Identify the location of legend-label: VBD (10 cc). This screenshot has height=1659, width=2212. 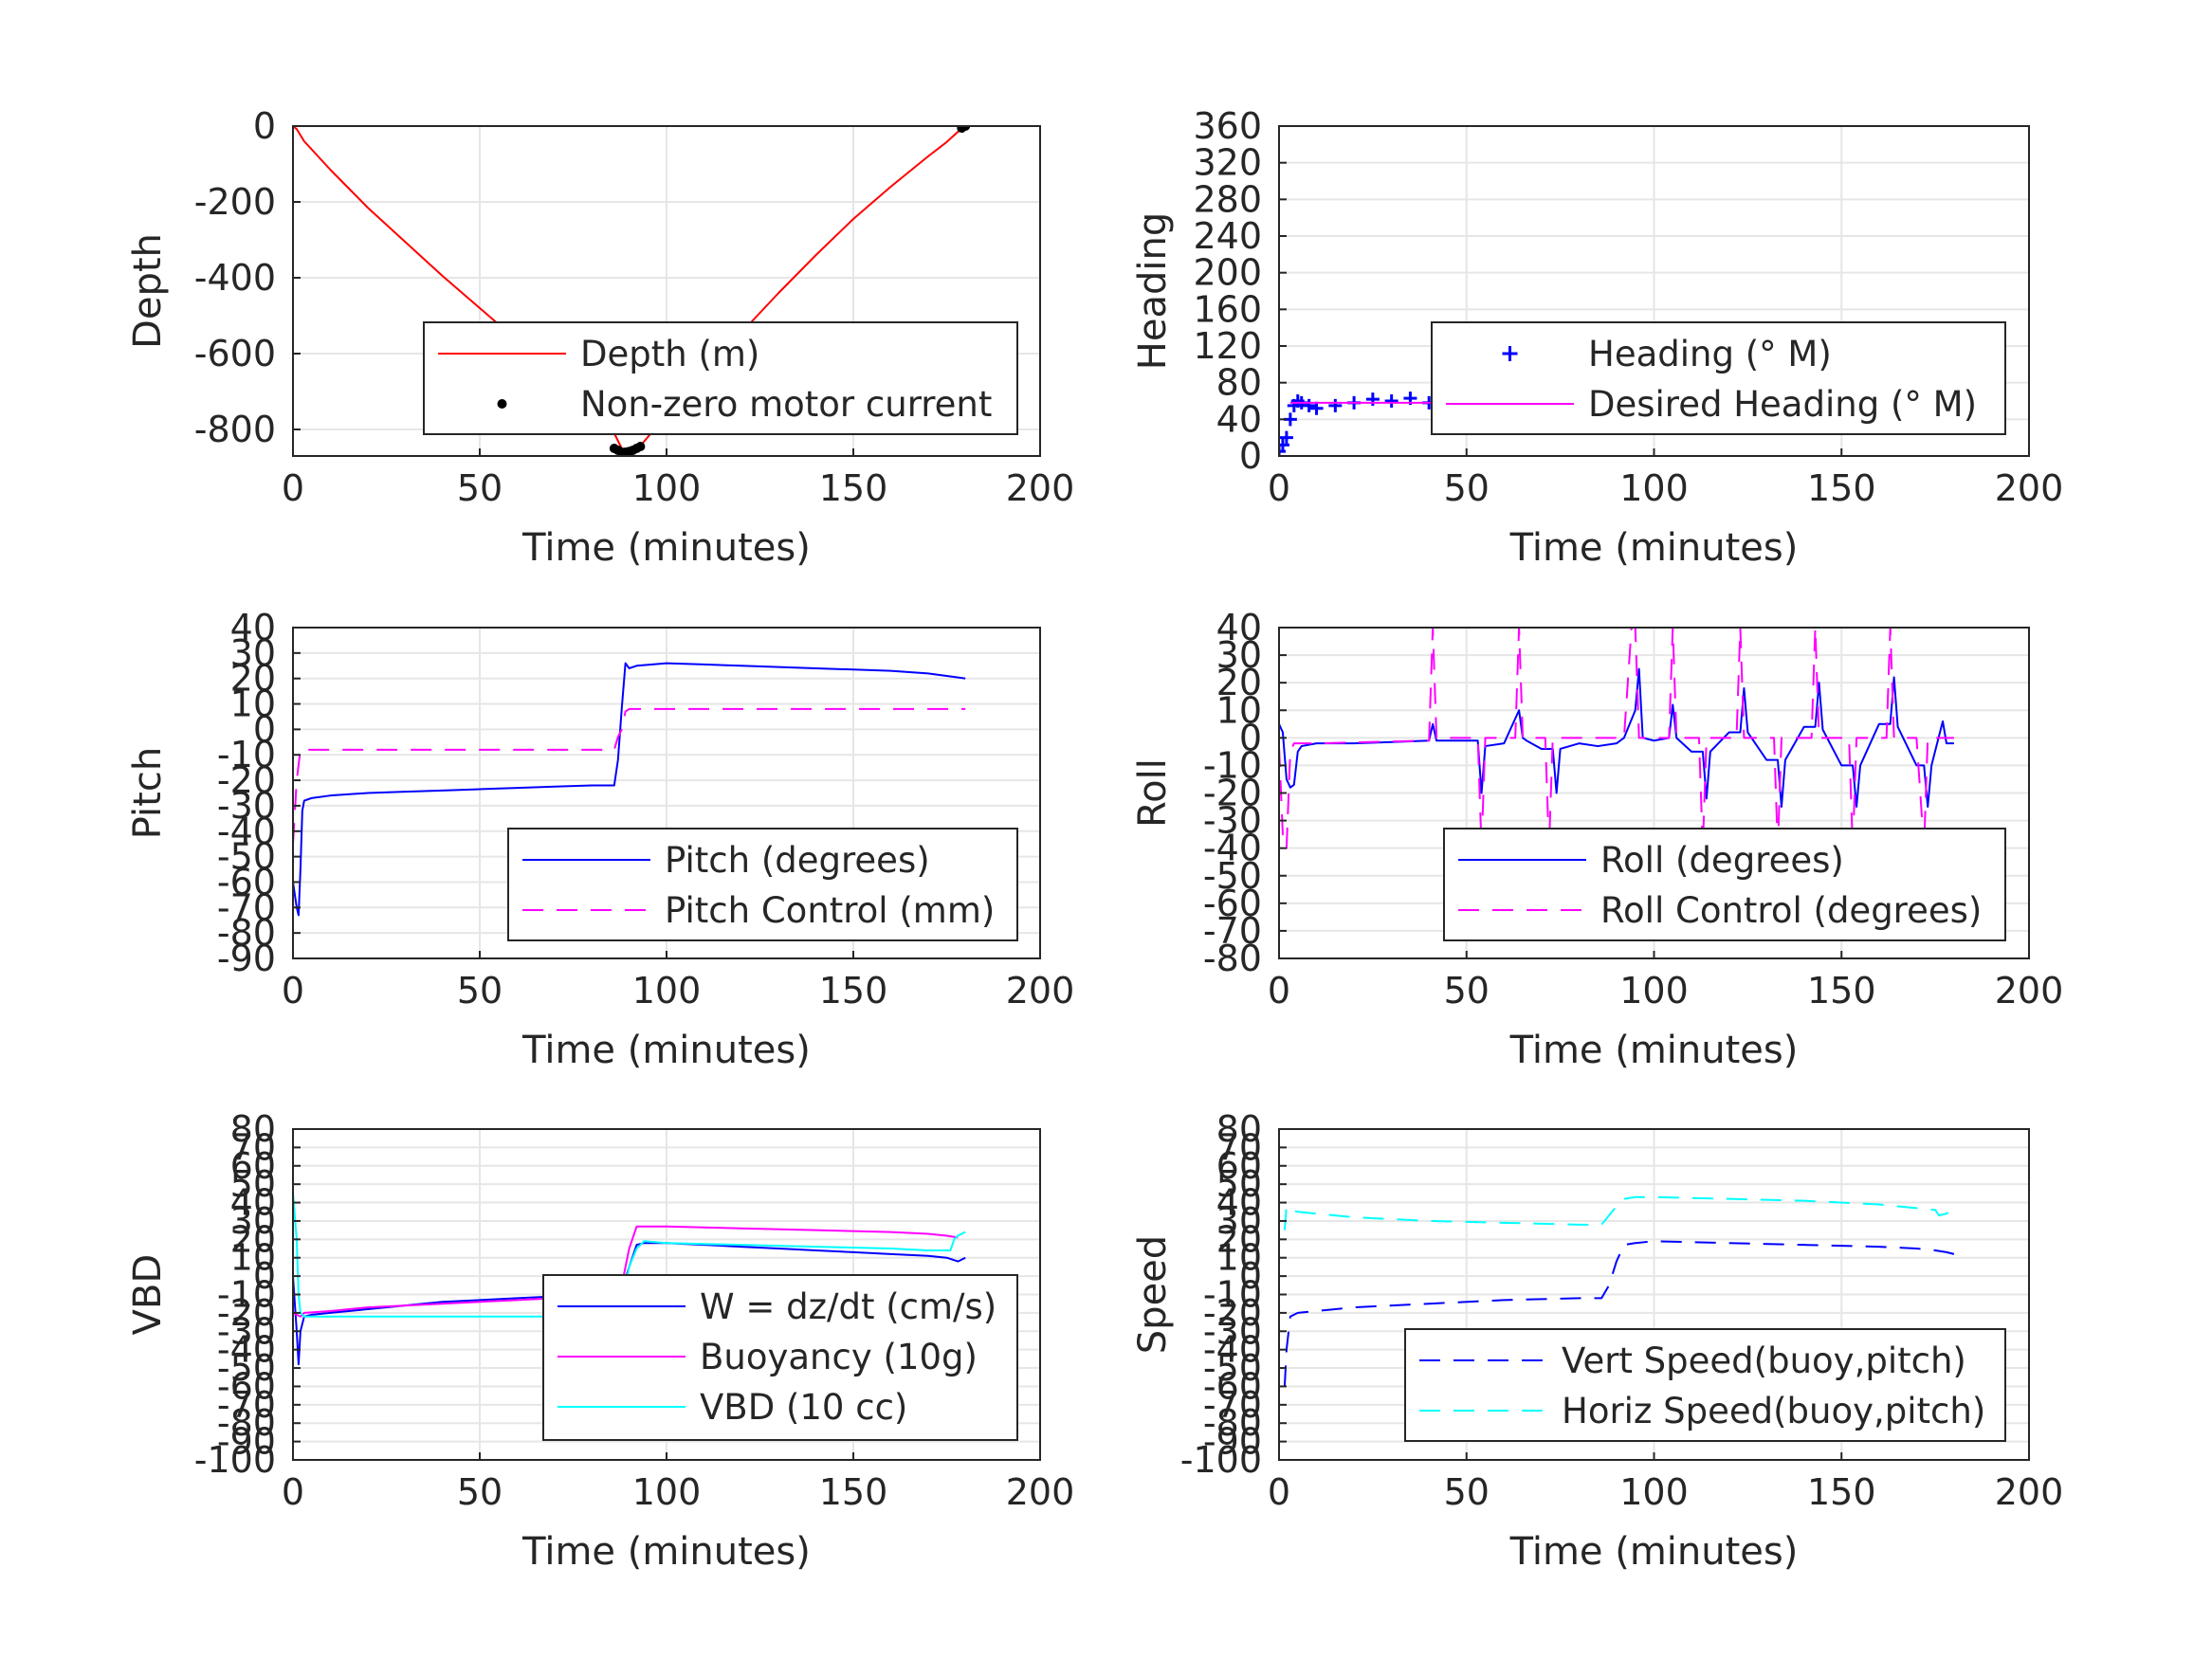
(803, 1407).